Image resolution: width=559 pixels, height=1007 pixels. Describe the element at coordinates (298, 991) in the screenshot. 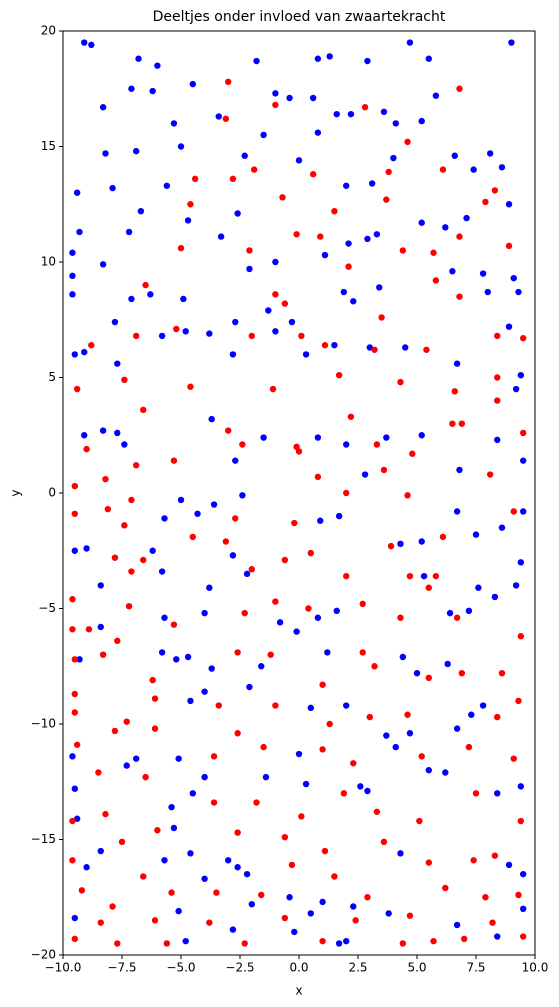

I see `x-axis-label: x` at that location.